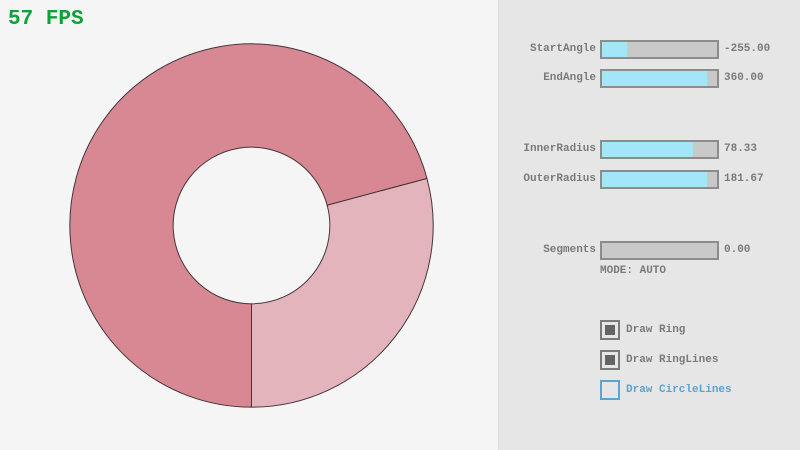 The width and height of the screenshot is (800, 450). I want to click on startangle-slider-fill, so click(615, 49).